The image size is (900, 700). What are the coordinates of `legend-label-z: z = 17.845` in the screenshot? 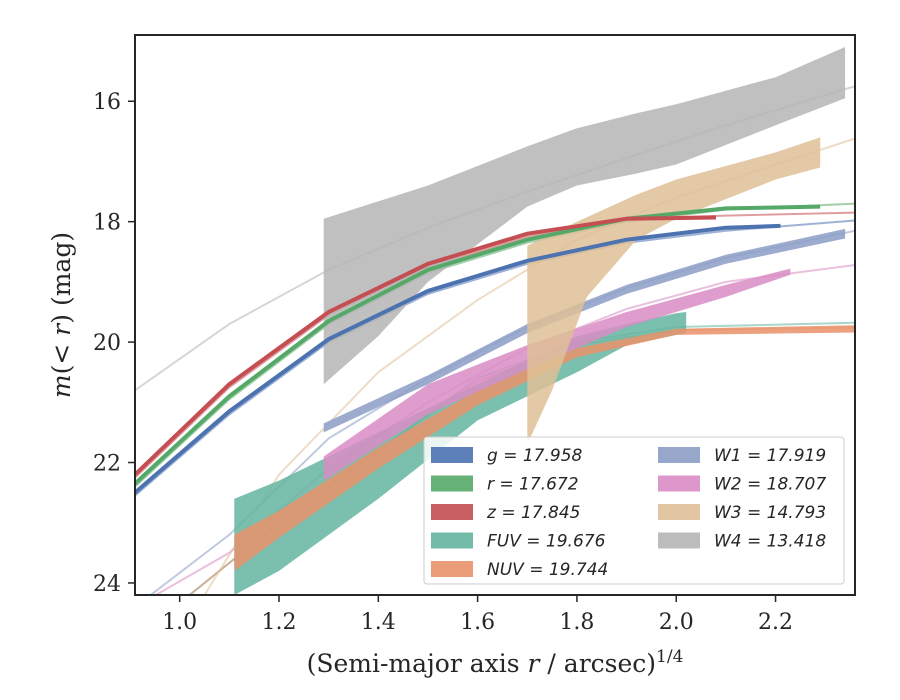 It's located at (533, 513).